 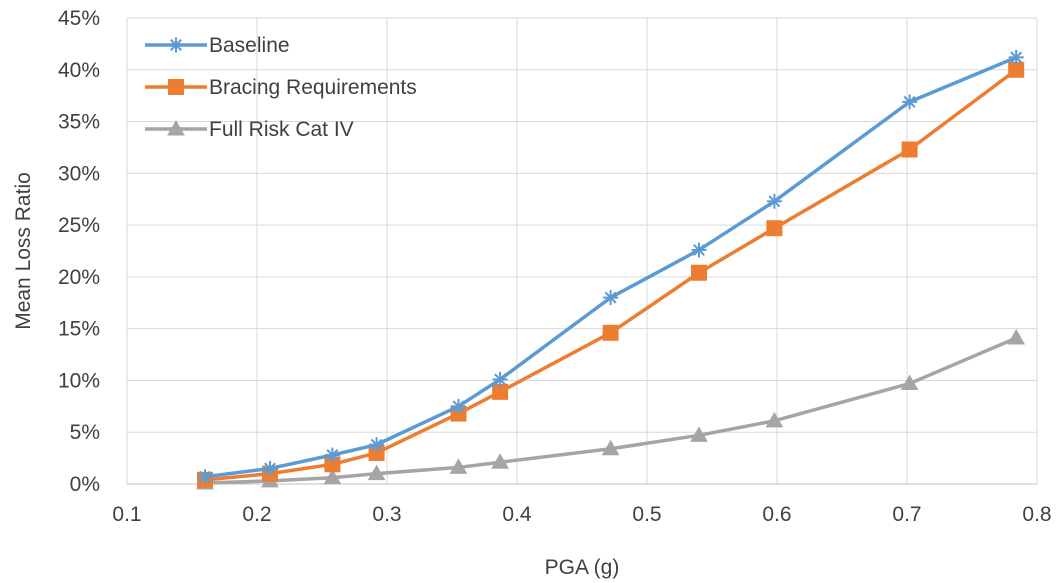 I want to click on y-tick-label: 10%, so click(x=79, y=380).